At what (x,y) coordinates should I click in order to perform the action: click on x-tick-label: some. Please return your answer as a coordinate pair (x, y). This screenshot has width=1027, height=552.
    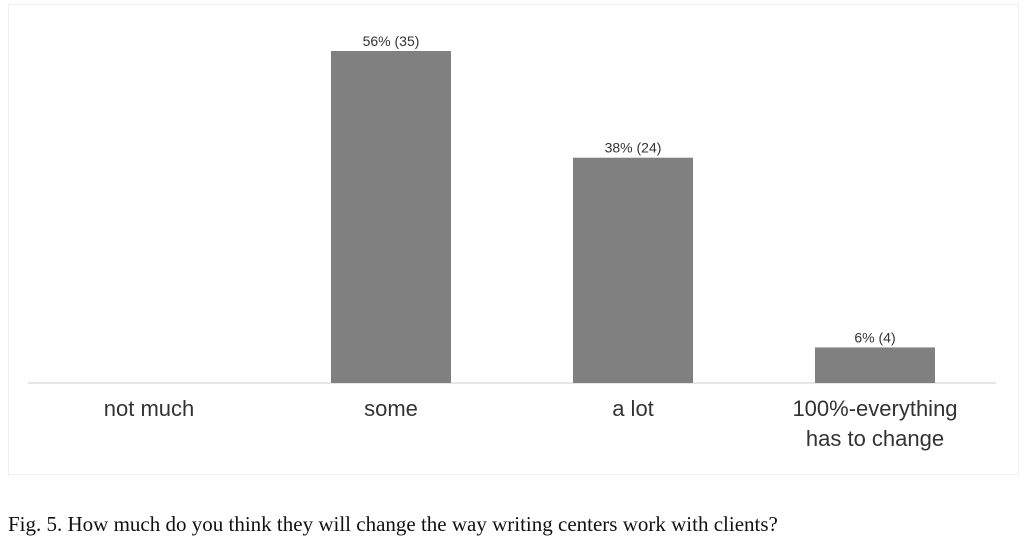
    Looking at the image, I should click on (391, 408).